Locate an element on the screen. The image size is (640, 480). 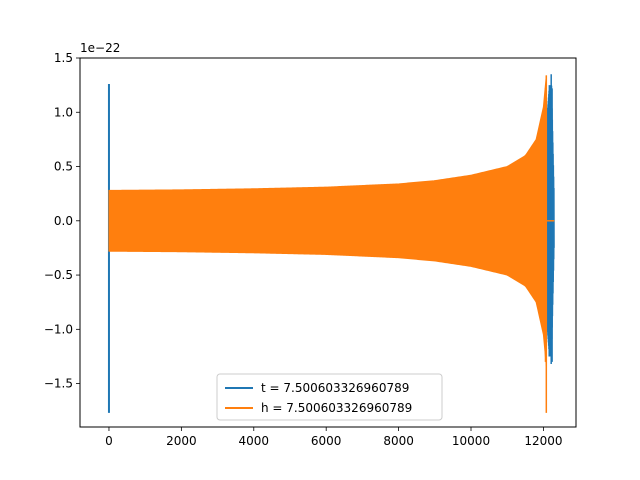
y-tick-label: 0.0 is located at coordinates (63, 221).